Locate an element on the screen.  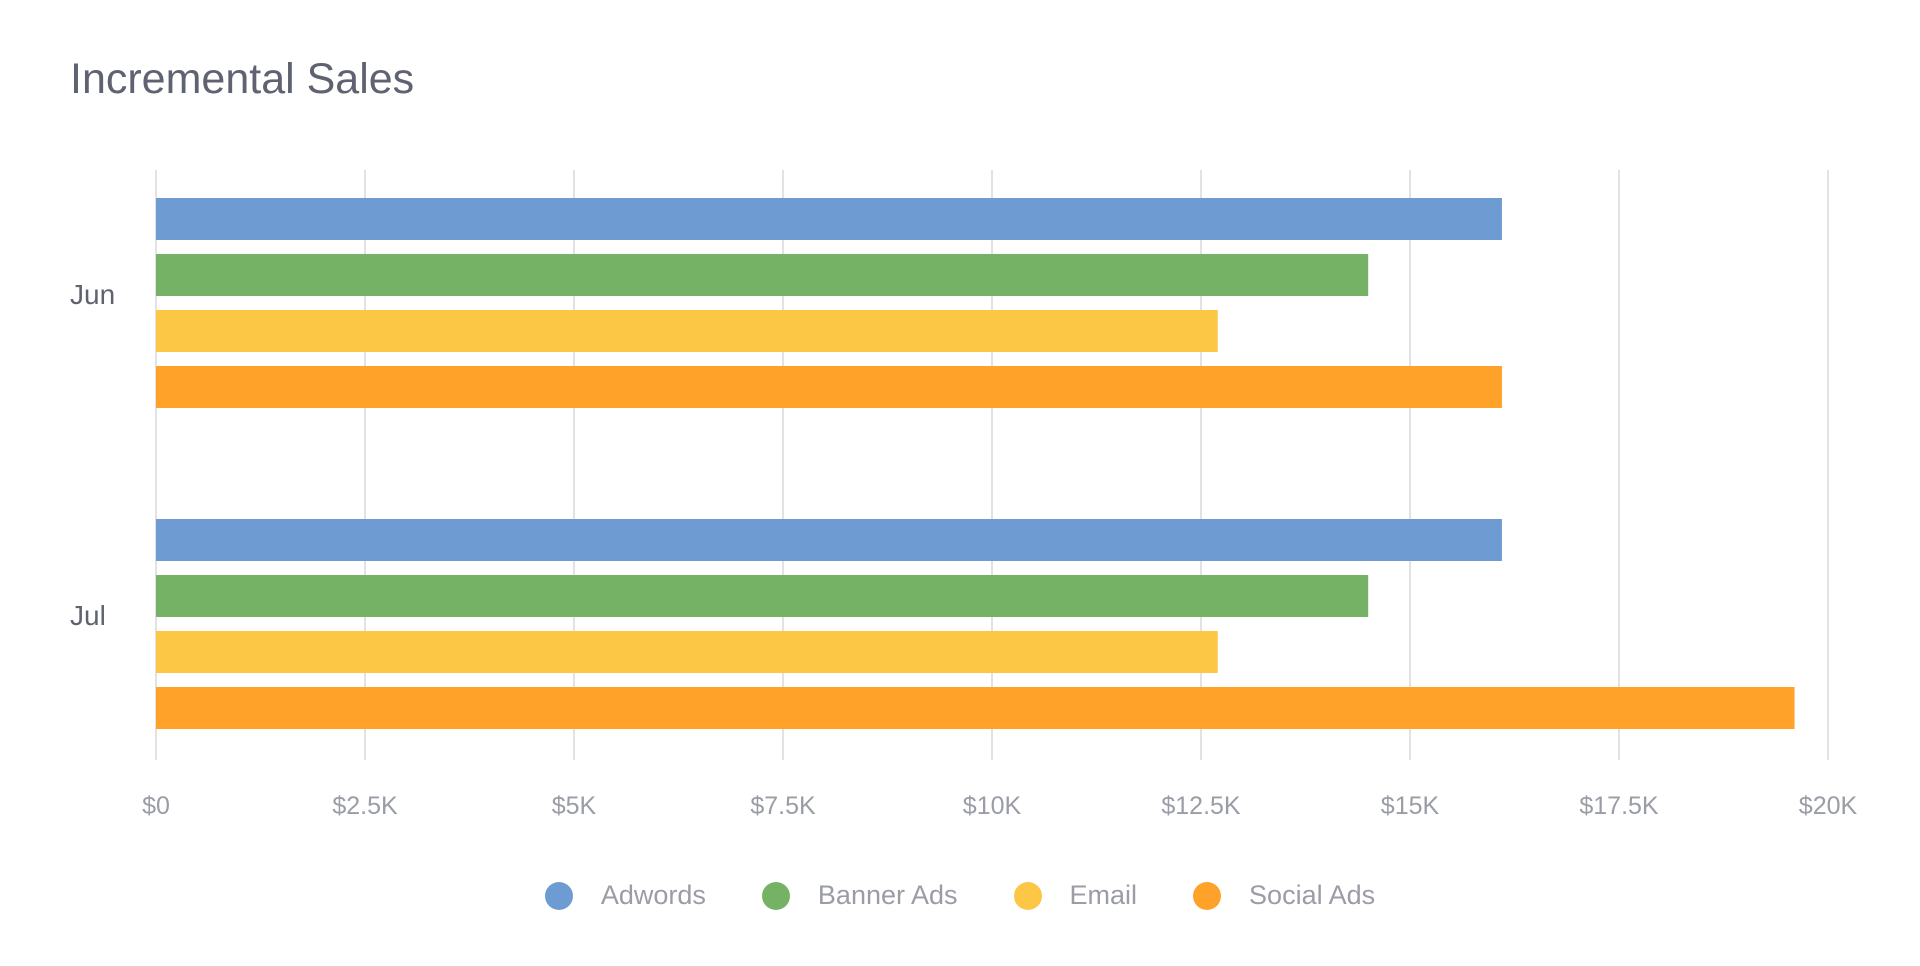
legend-item: Banner Ads is located at coordinates (859, 895).